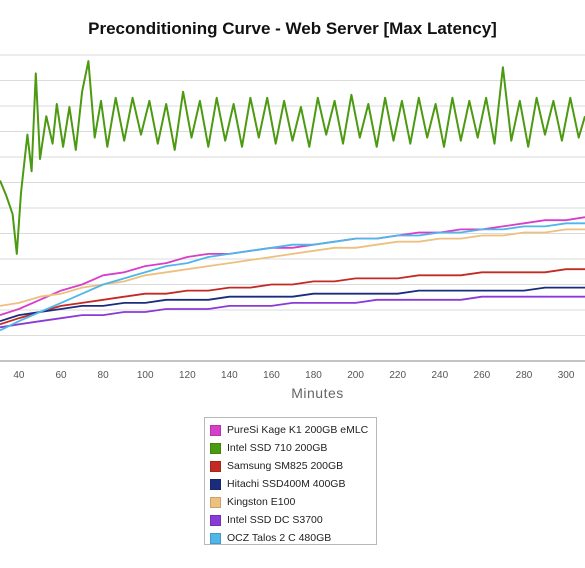 This screenshot has width=585, height=568. Describe the element at coordinates (482, 375) in the screenshot. I see `x-tick-label: 260` at that location.